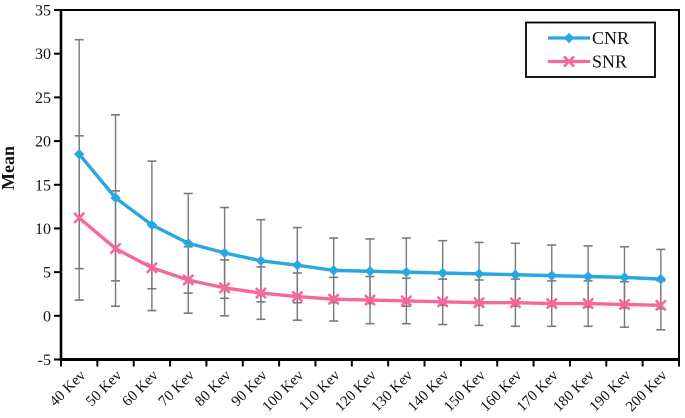 The width and height of the screenshot is (685, 418). Describe the element at coordinates (47, 273) in the screenshot. I see `y-tick-label: 5` at that location.